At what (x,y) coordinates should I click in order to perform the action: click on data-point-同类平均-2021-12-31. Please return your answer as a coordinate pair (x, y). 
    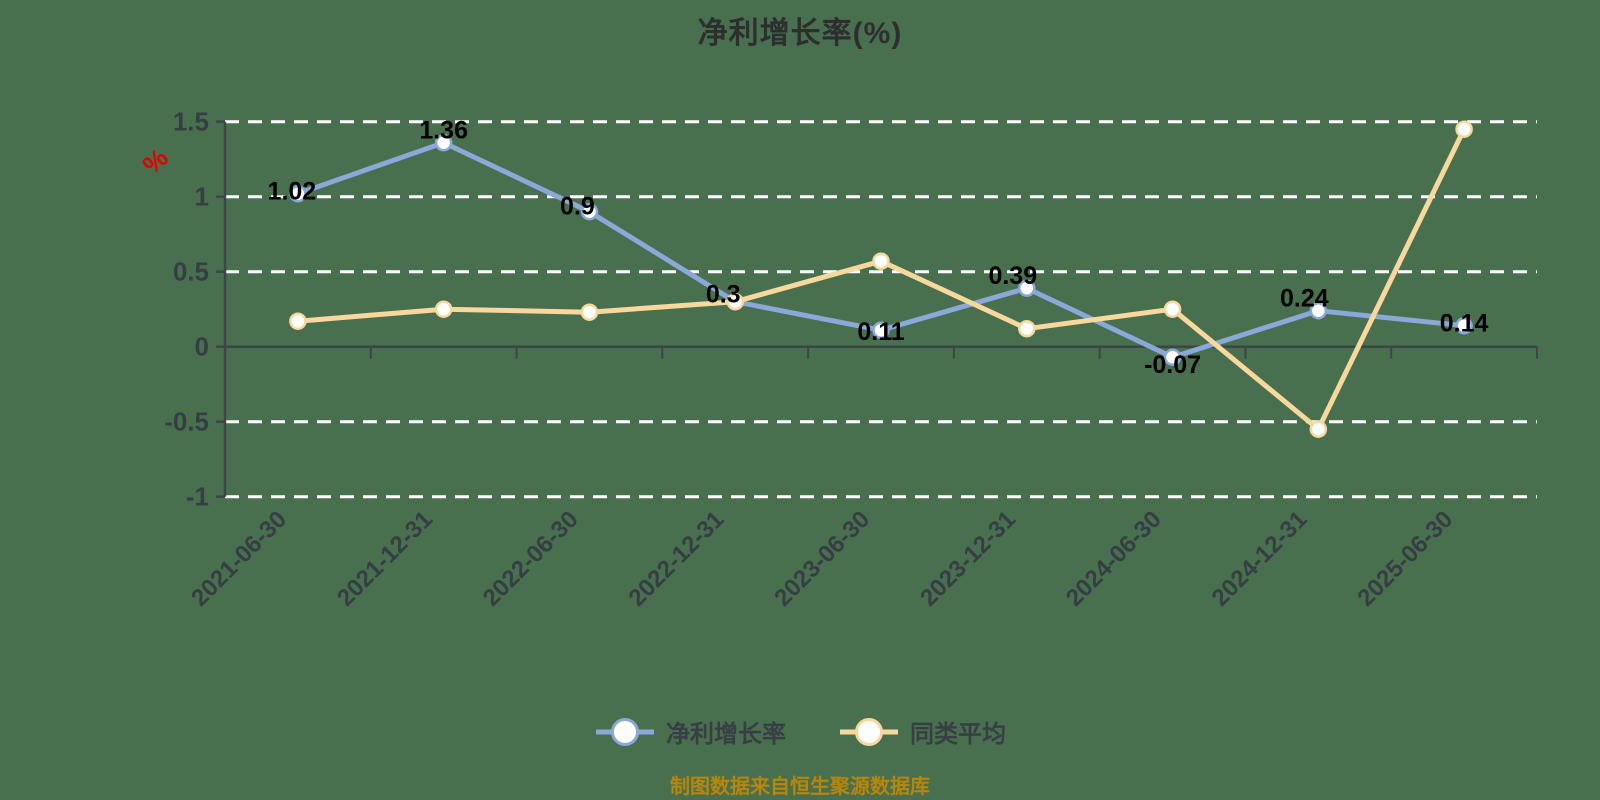
    Looking at the image, I should click on (443, 309).